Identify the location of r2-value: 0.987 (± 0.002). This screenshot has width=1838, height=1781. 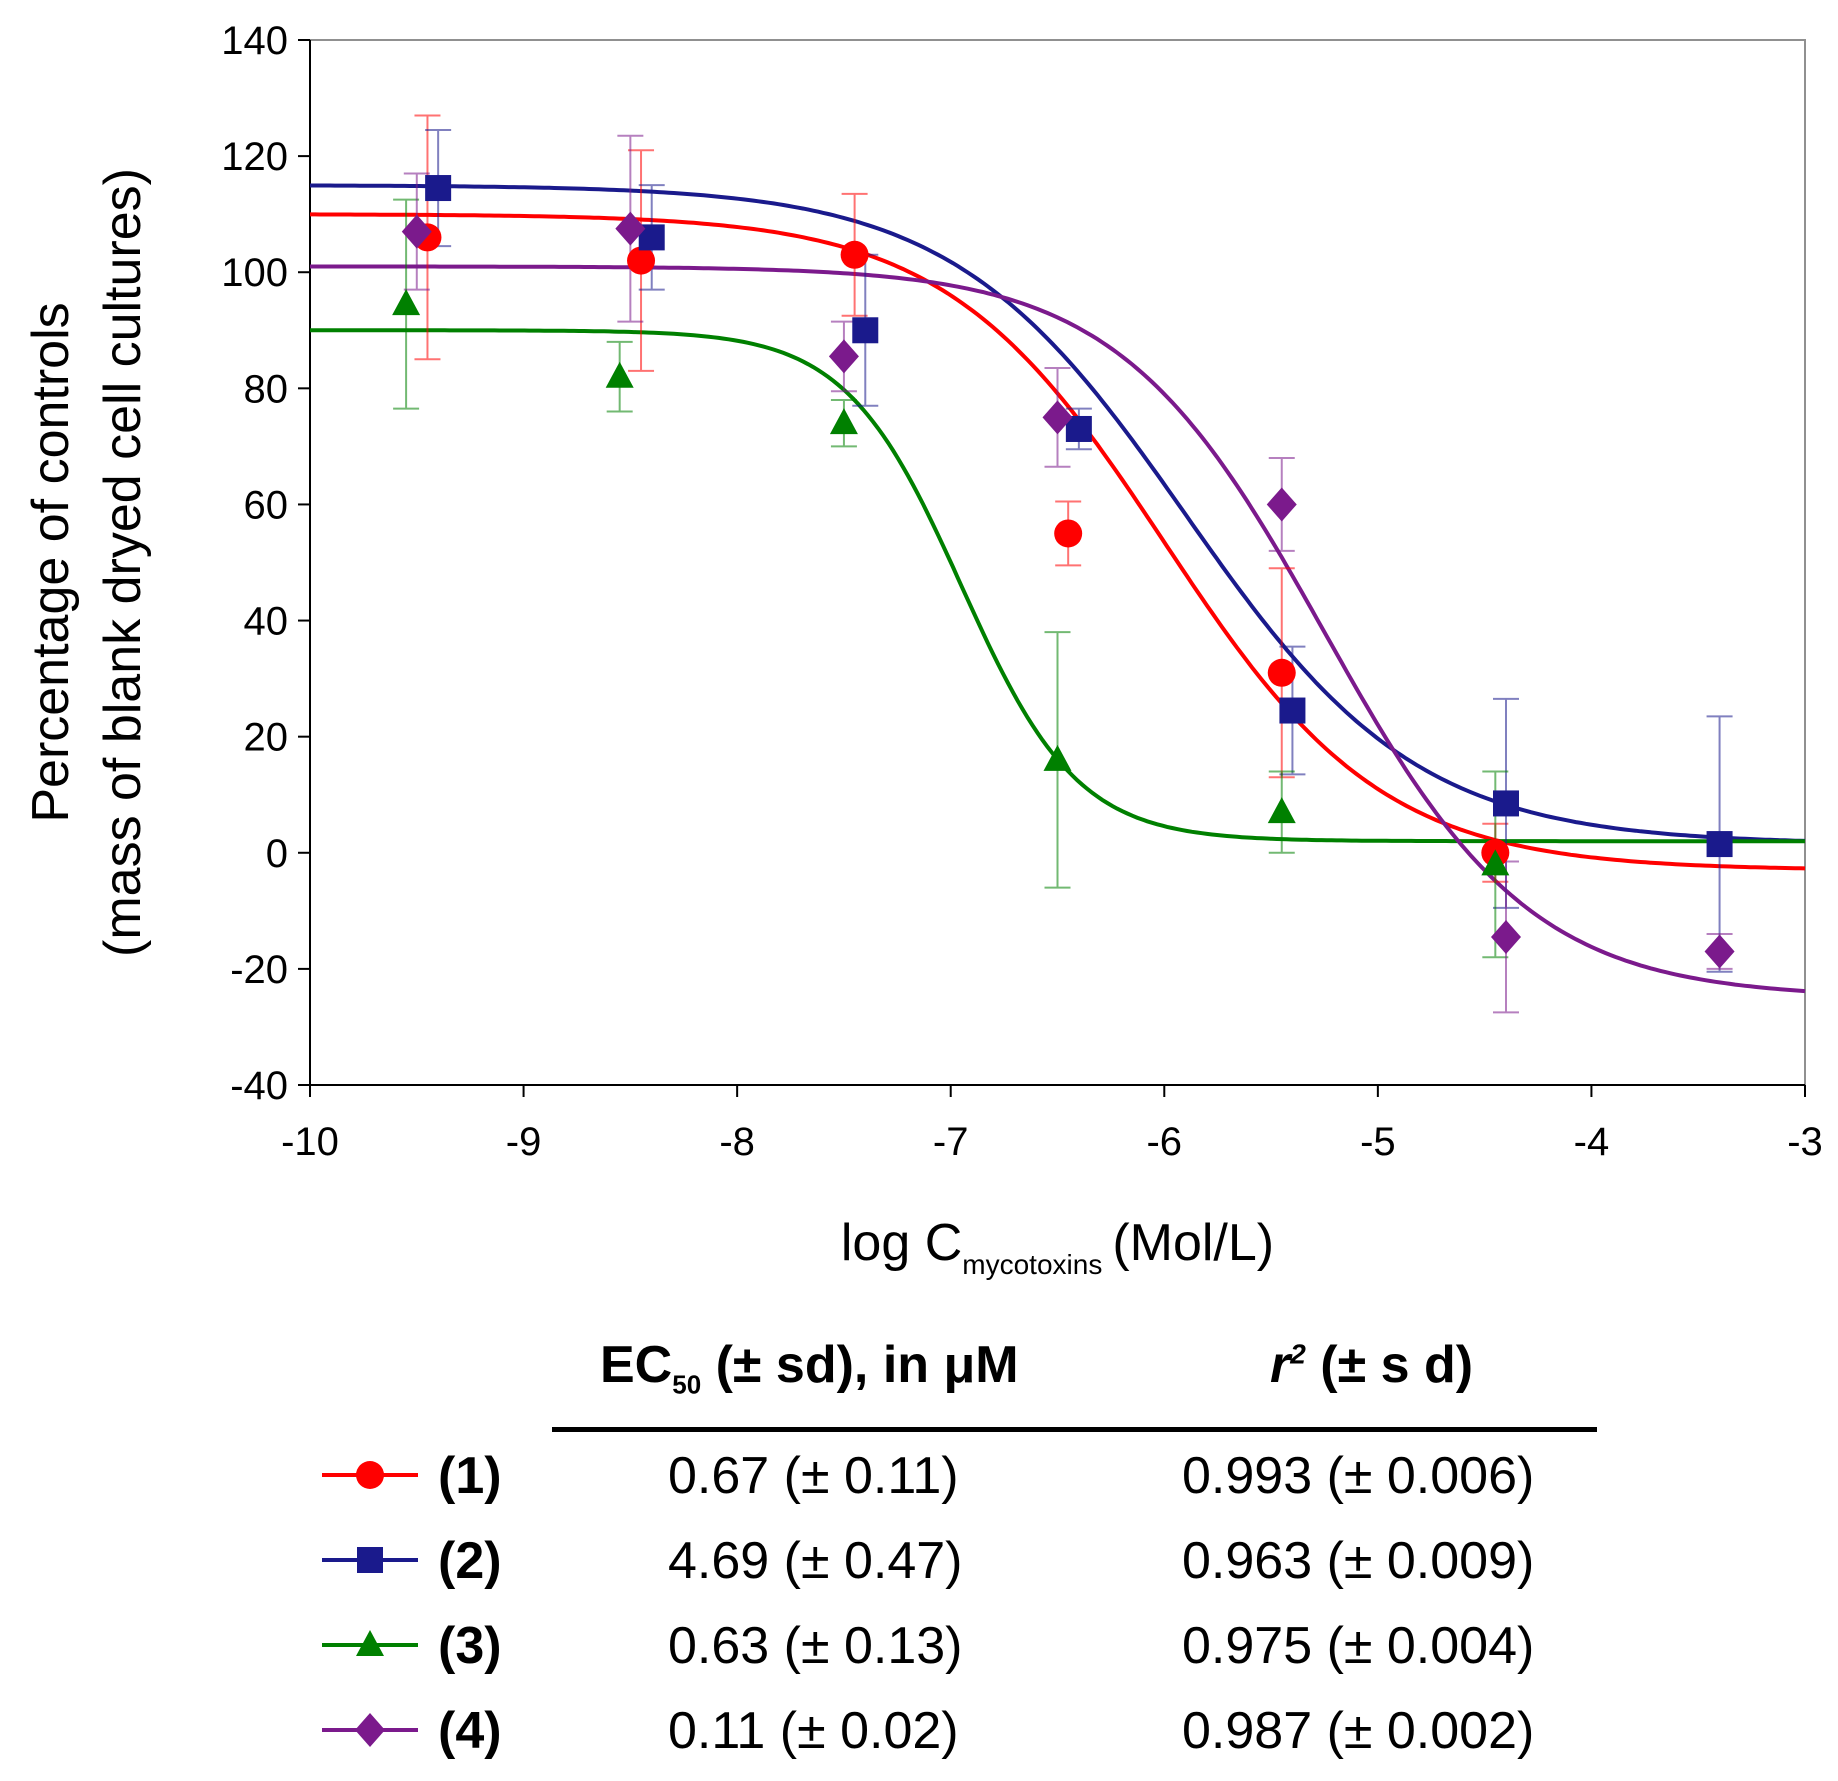
(1358, 1731).